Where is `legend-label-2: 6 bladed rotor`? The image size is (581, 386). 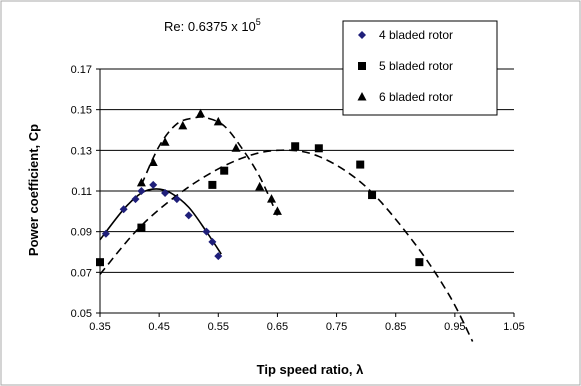
legend-label-2: 6 bladed rotor is located at coordinates (416, 97).